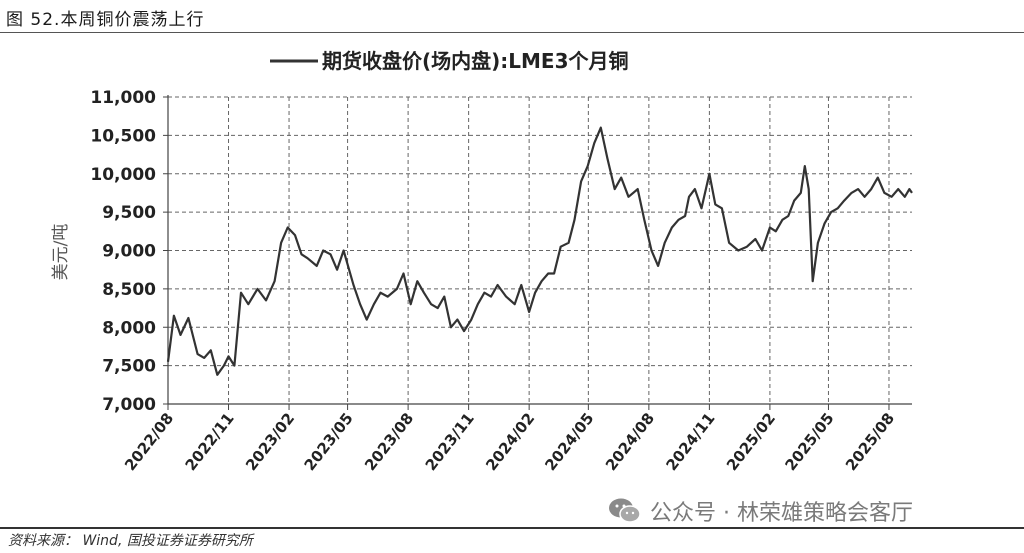 The height and width of the screenshot is (553, 1024). What do you see at coordinates (270, 441) in the screenshot?
I see `x-tick-label: 2023/02` at bounding box center [270, 441].